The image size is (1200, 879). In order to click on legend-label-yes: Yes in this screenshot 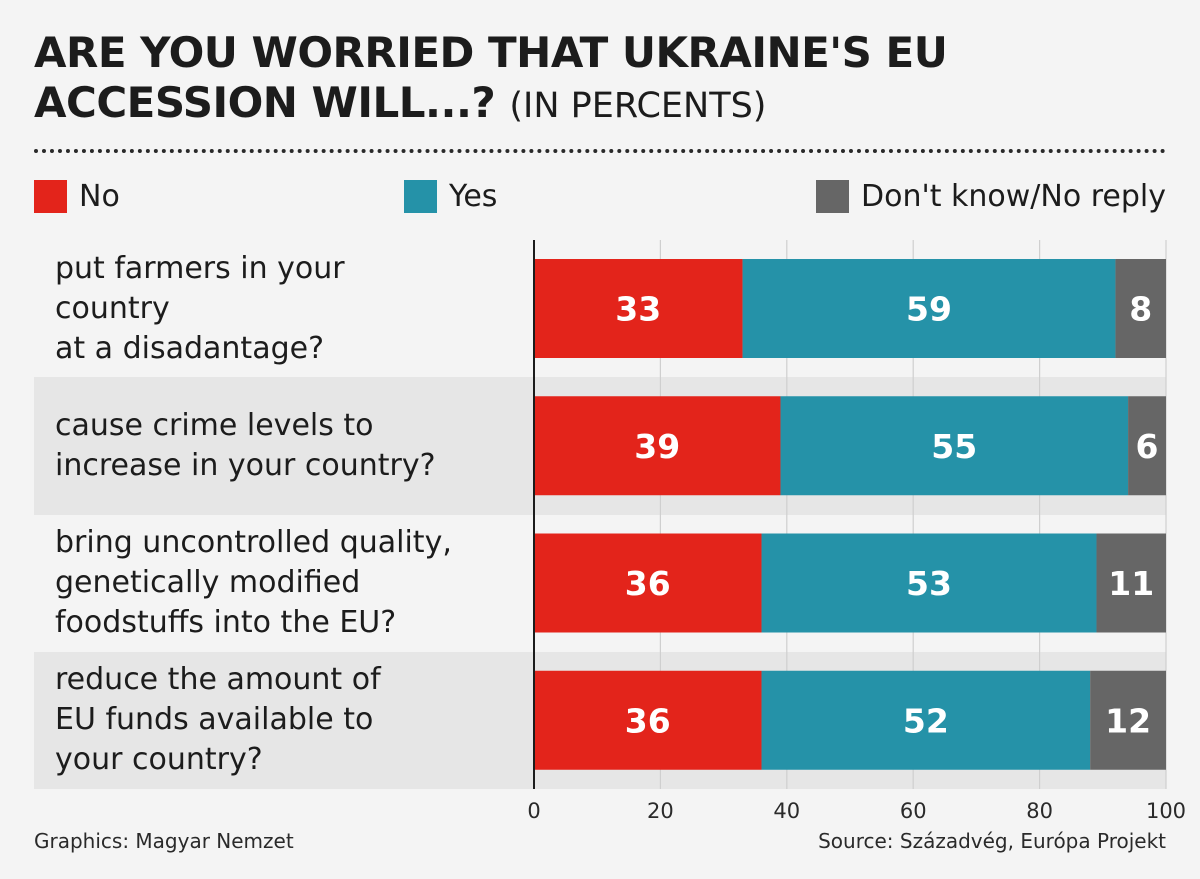, I will do `click(473, 196)`.